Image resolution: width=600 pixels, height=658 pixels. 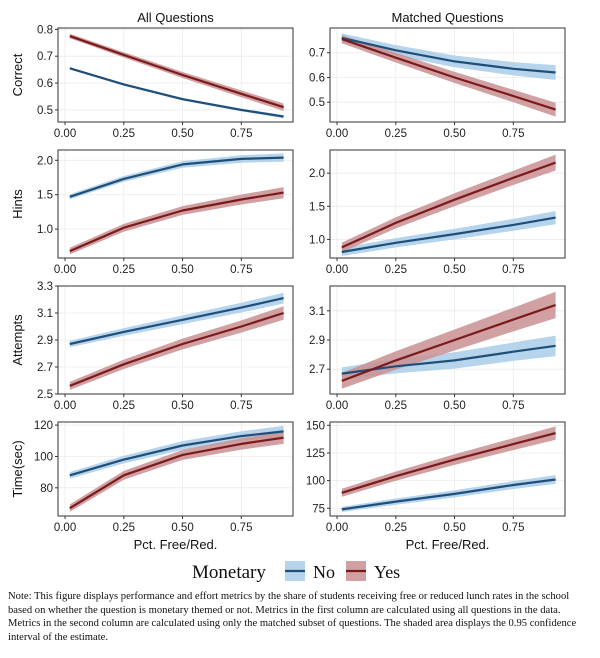 I want to click on row-label-attempts: Attempts, so click(x=17, y=340).